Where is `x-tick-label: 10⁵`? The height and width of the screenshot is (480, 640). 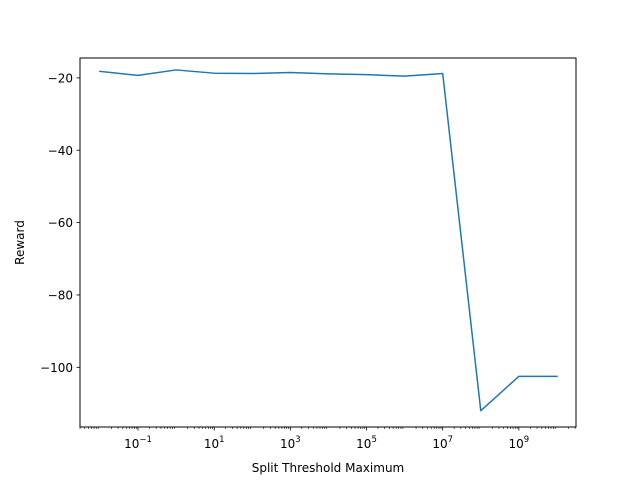
x-tick-label: 10⁵ is located at coordinates (366, 443).